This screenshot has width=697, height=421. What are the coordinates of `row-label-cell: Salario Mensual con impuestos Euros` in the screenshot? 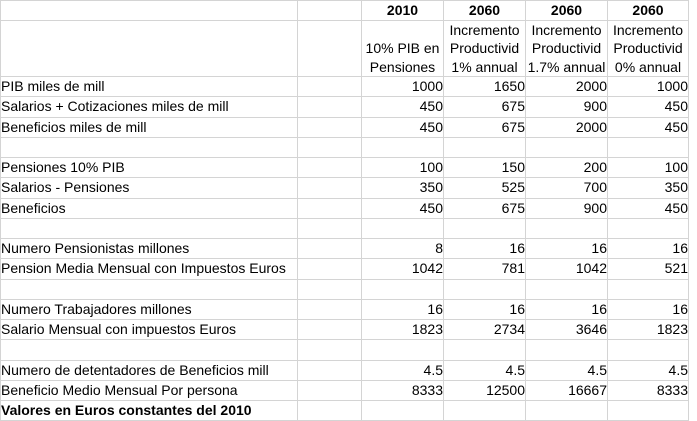 It's located at (149, 329).